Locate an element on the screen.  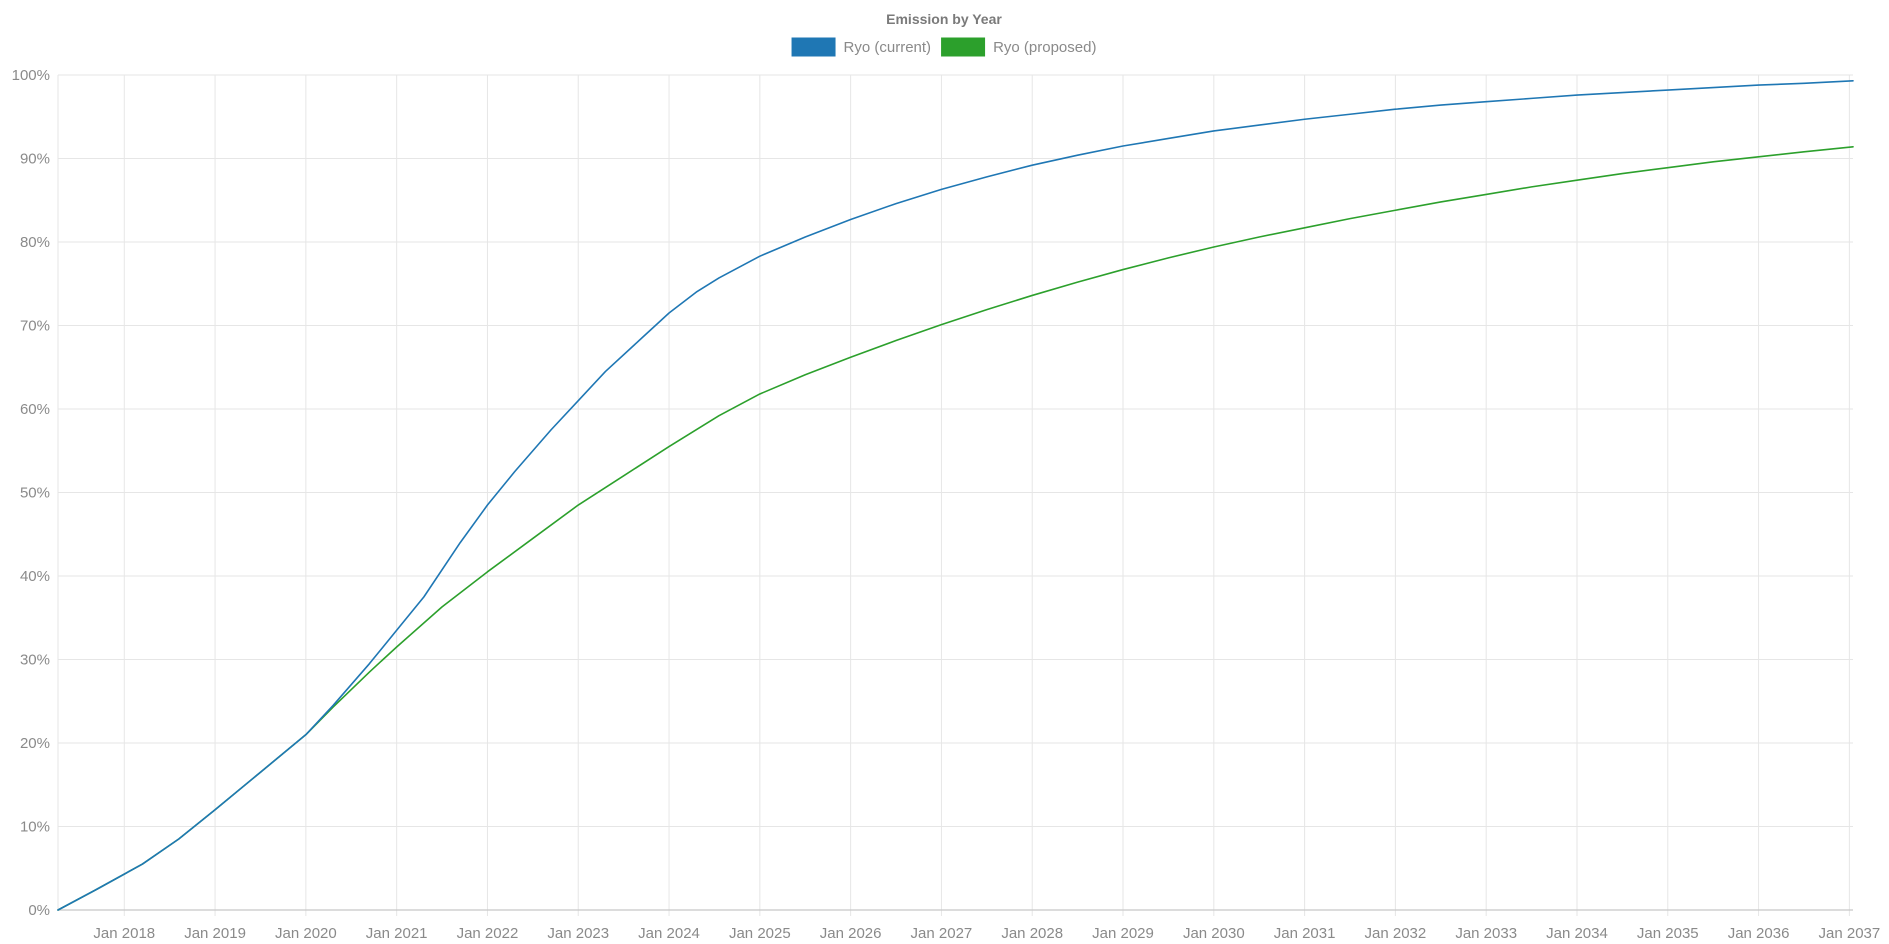
y-tick-label: 90% is located at coordinates (35, 159).